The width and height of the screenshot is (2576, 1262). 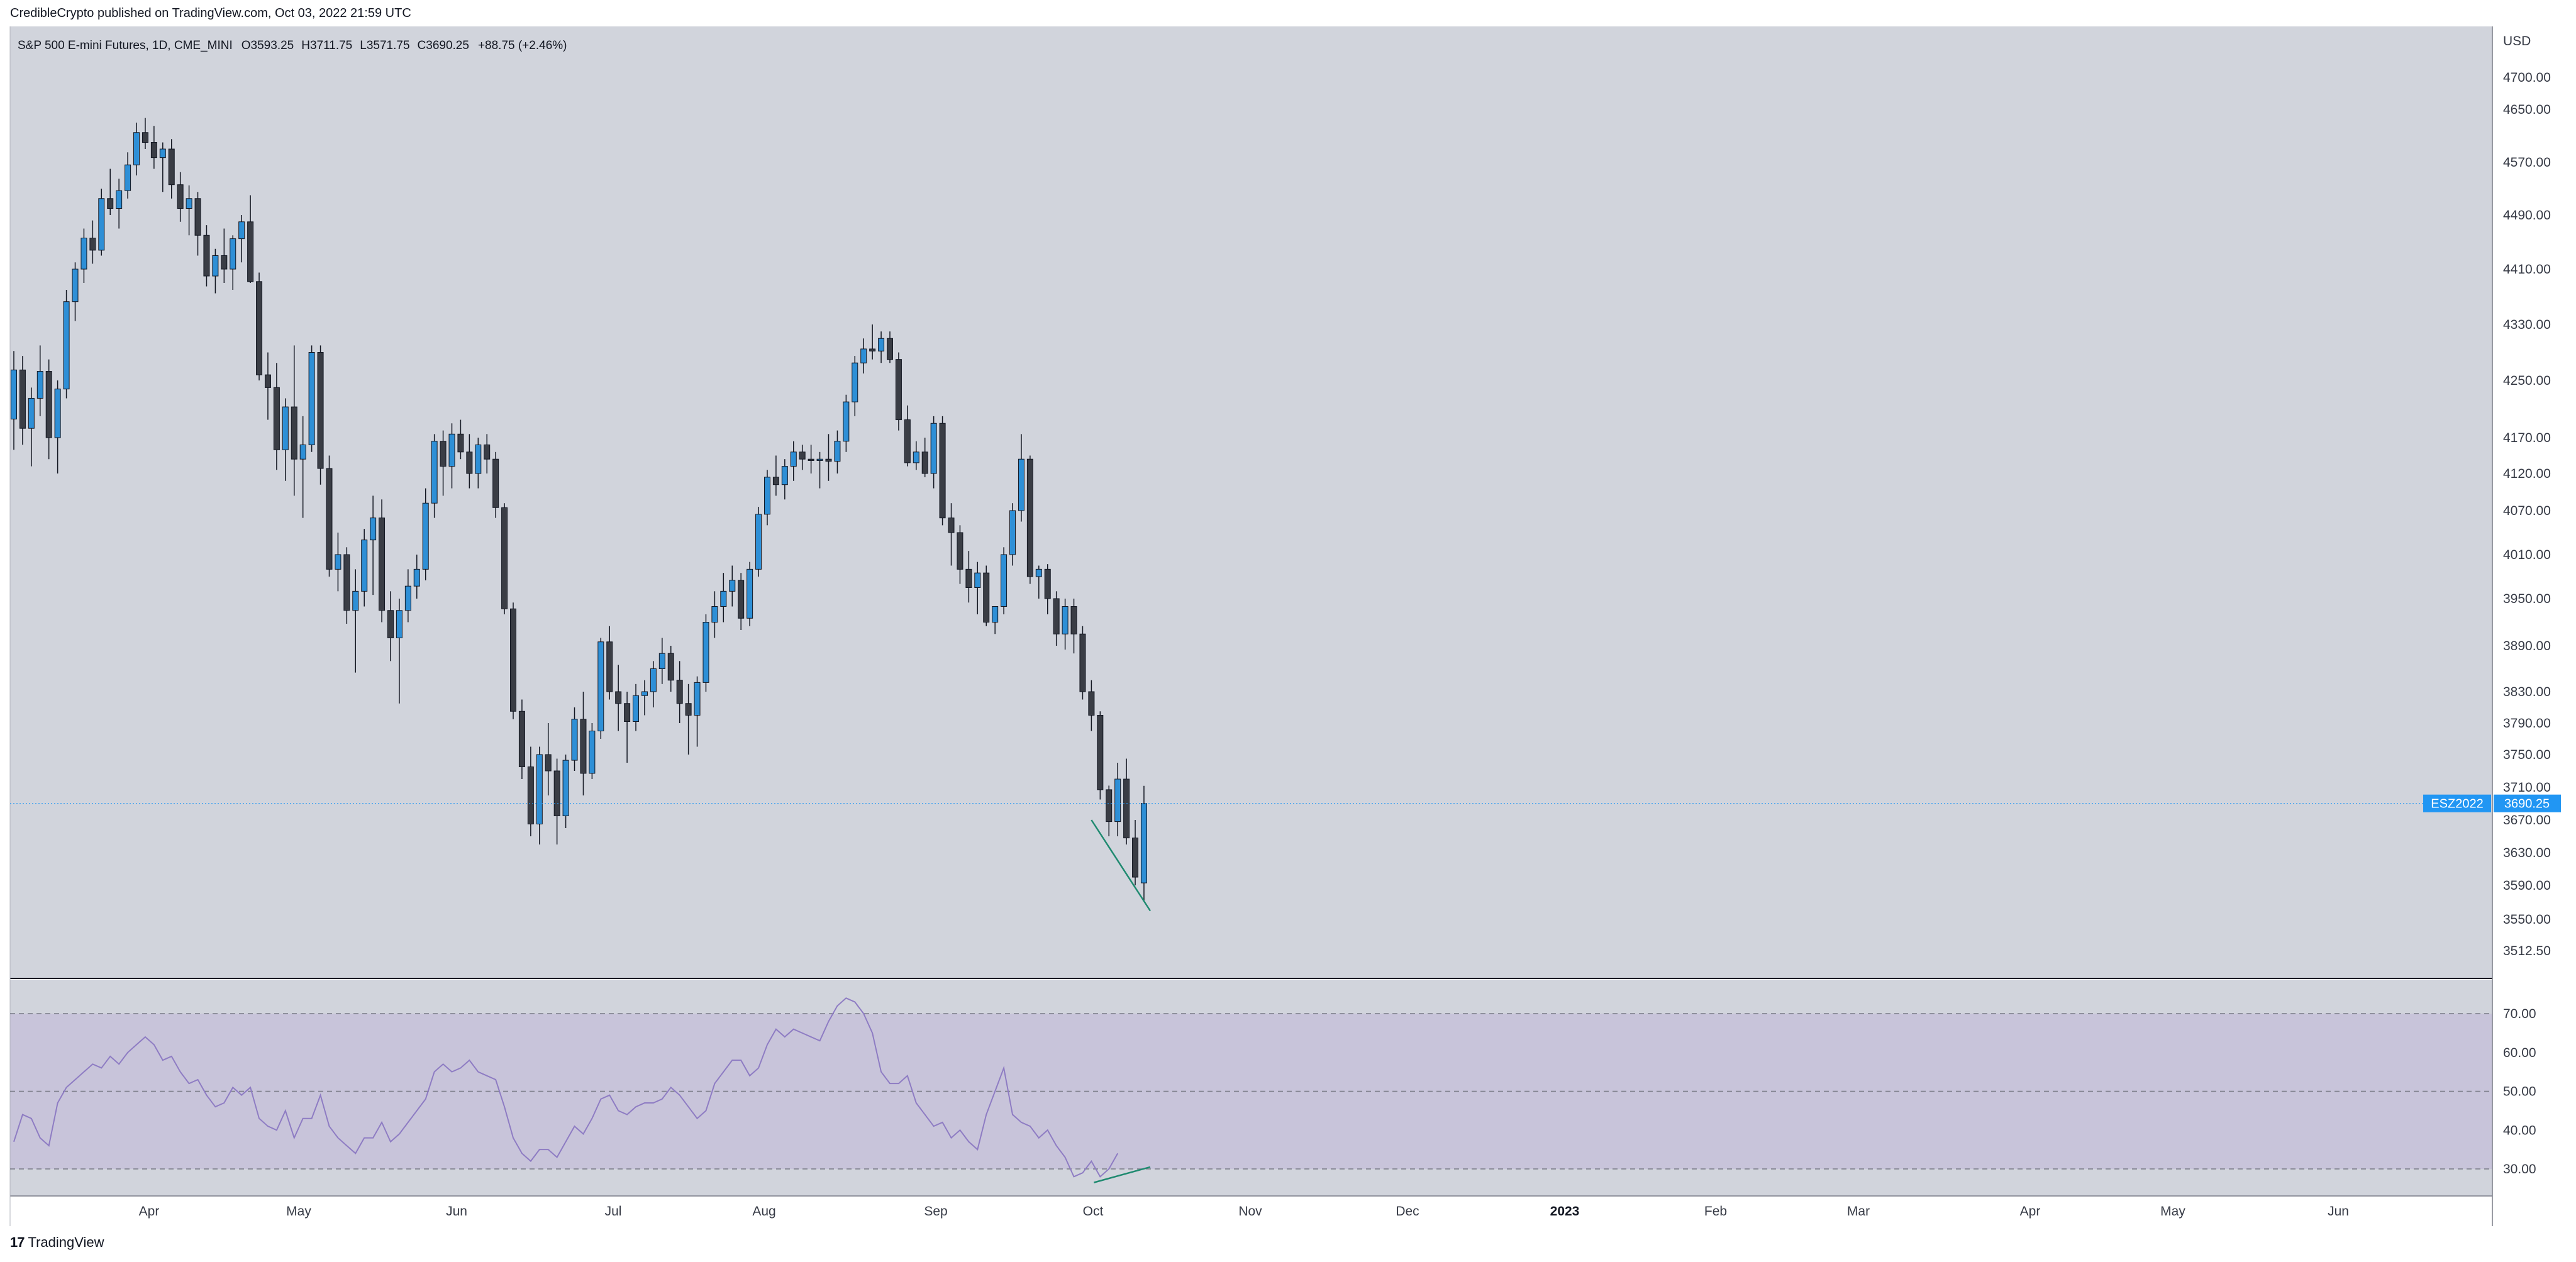 What do you see at coordinates (2527, 920) in the screenshot?
I see `price-tick-label: 3550.00` at bounding box center [2527, 920].